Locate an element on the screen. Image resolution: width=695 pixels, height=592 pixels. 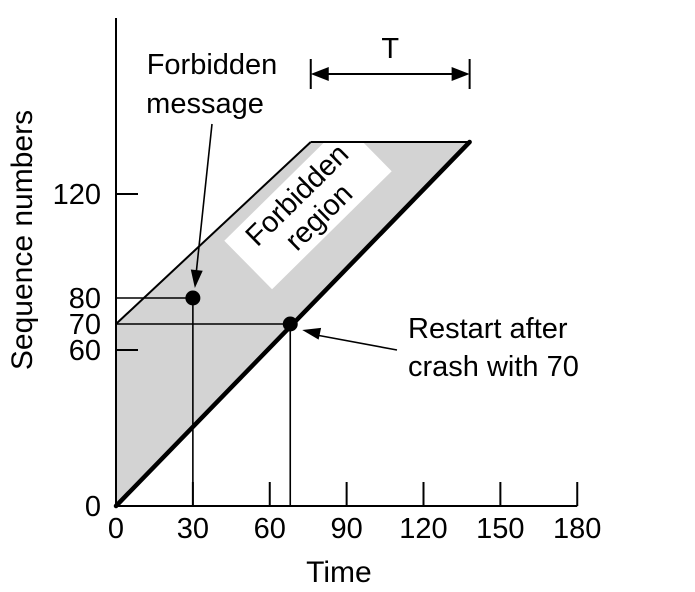
t-right-arrowhead is located at coordinates (460, 74).